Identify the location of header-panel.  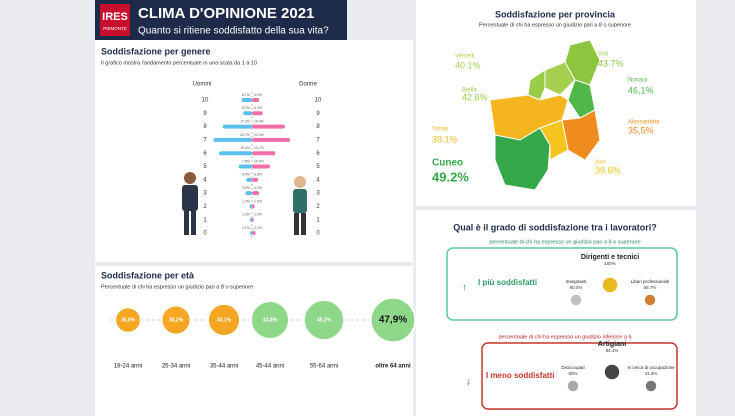
(221, 20).